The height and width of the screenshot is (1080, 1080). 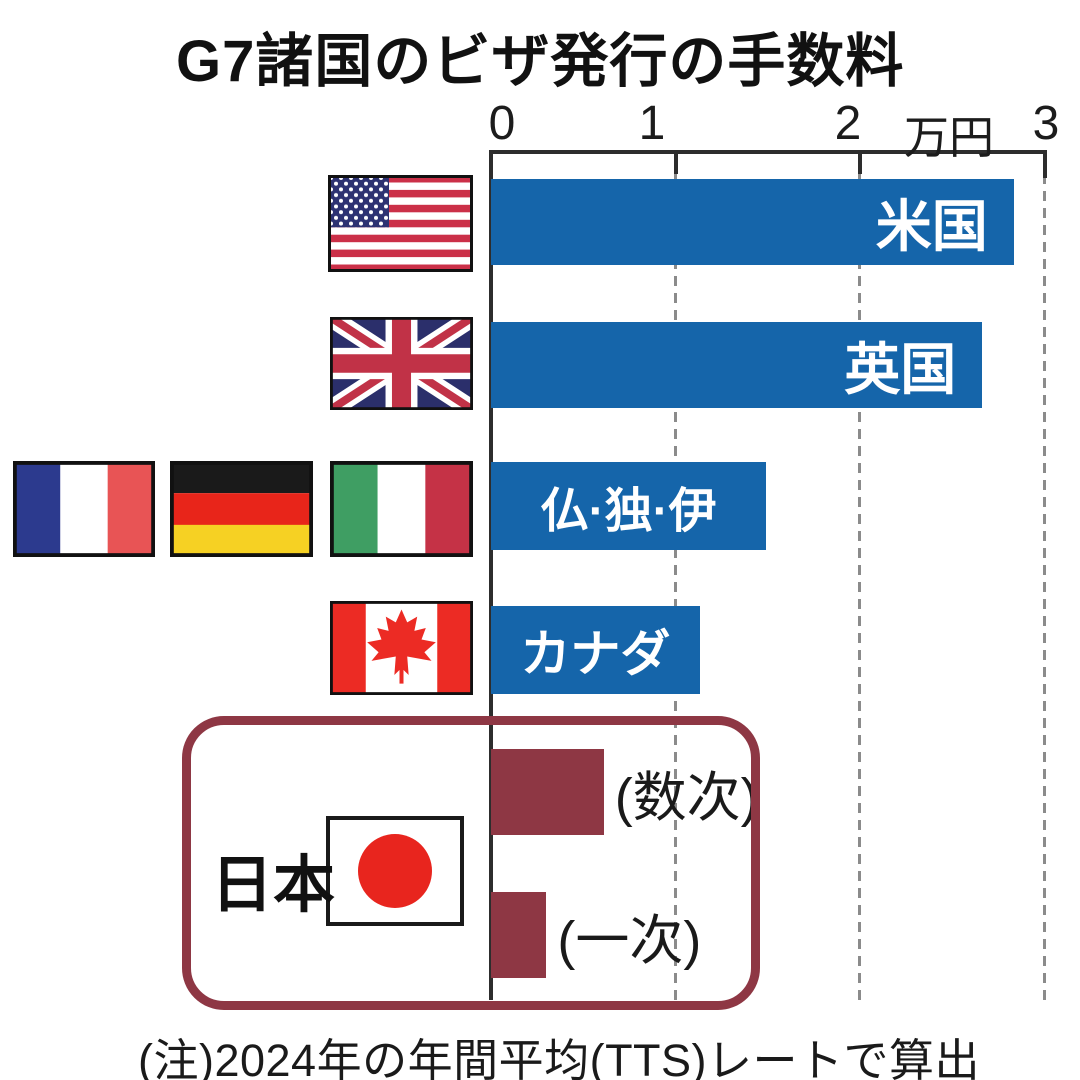 I want to click on axis-zero-line, so click(x=491, y=575).